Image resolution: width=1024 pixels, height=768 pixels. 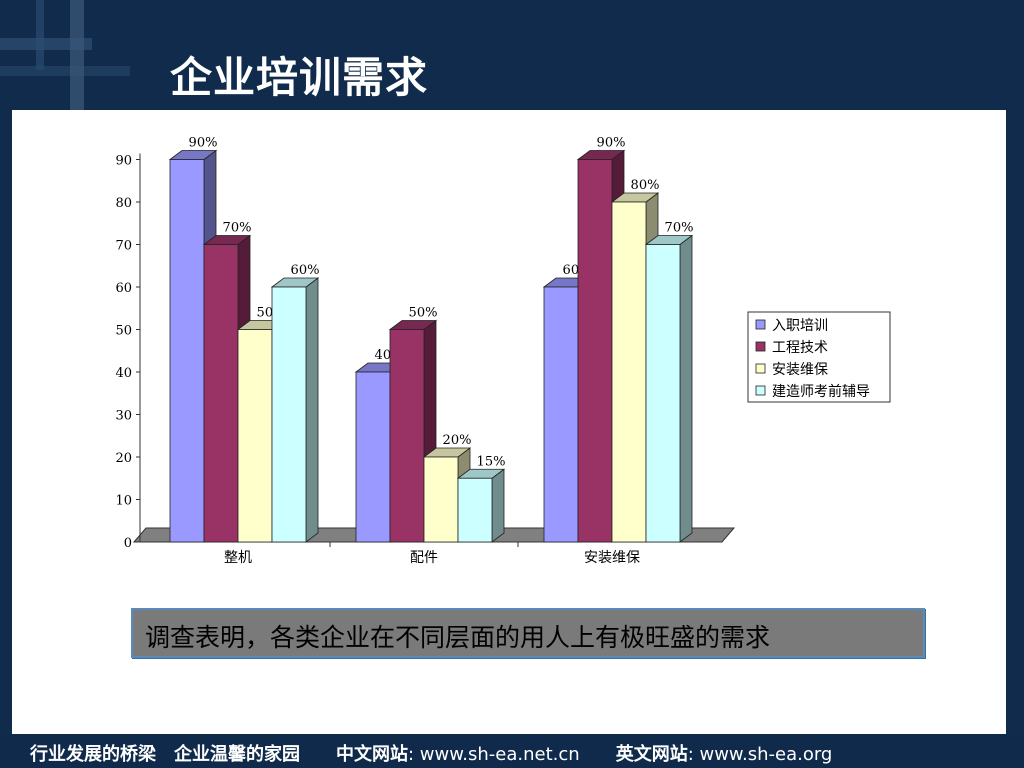 What do you see at coordinates (457, 440) in the screenshot?
I see `data-label: 20%` at bounding box center [457, 440].